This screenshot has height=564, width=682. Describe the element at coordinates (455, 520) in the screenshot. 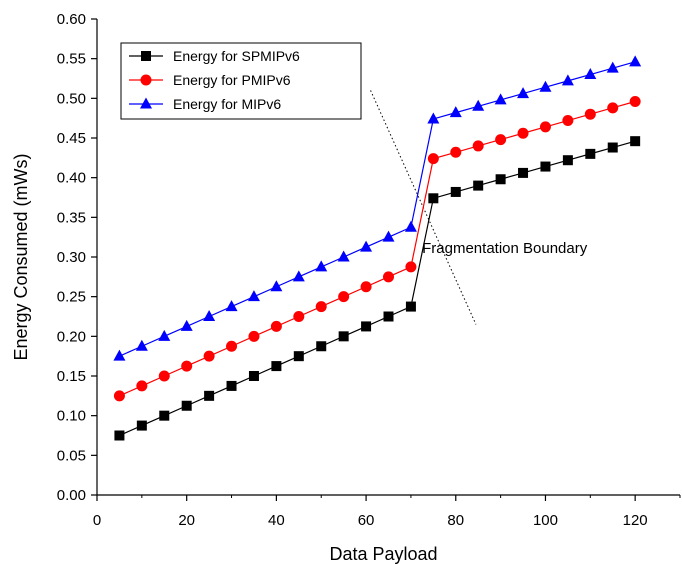

I see `x-tick-label: 80` at that location.